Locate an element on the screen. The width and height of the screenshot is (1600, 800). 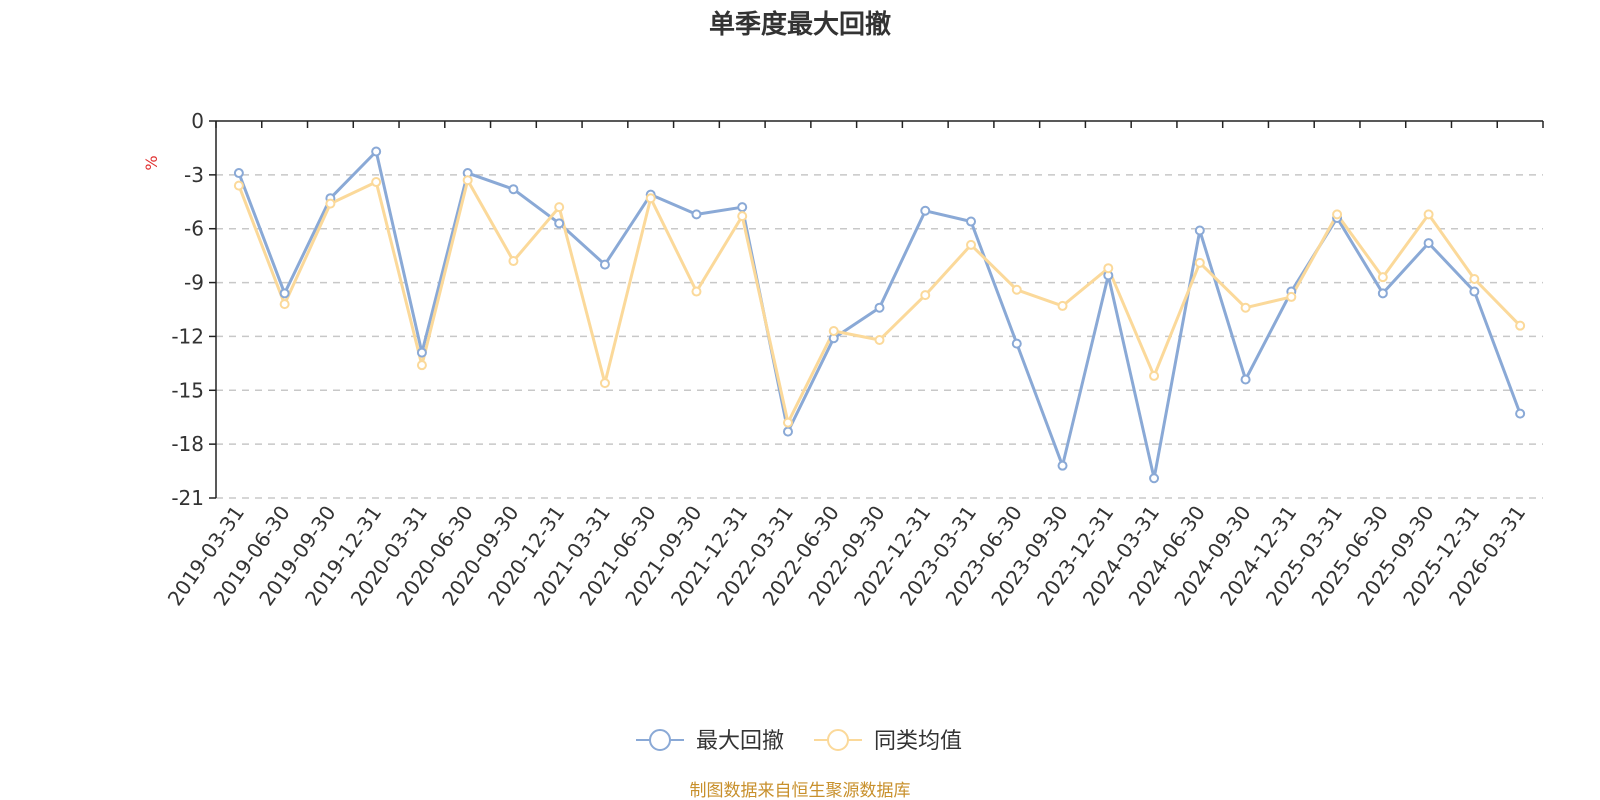
legend-item-peer-average: 同类均值 is located at coordinates (888, 741).